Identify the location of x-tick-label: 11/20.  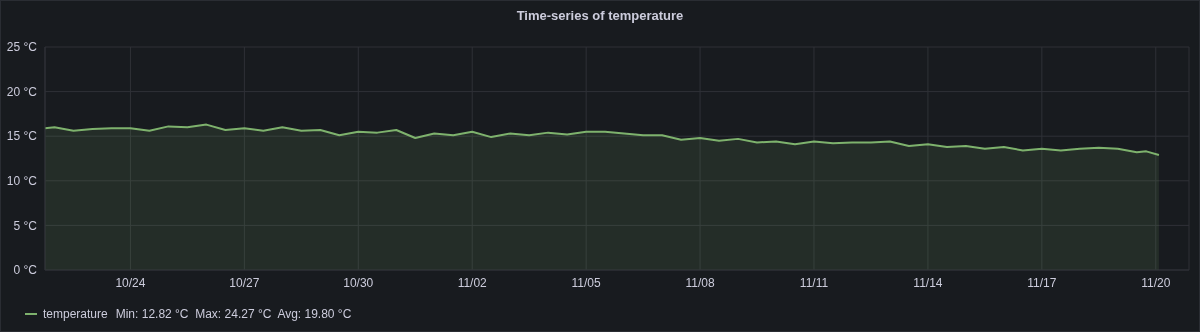
(1156, 282).